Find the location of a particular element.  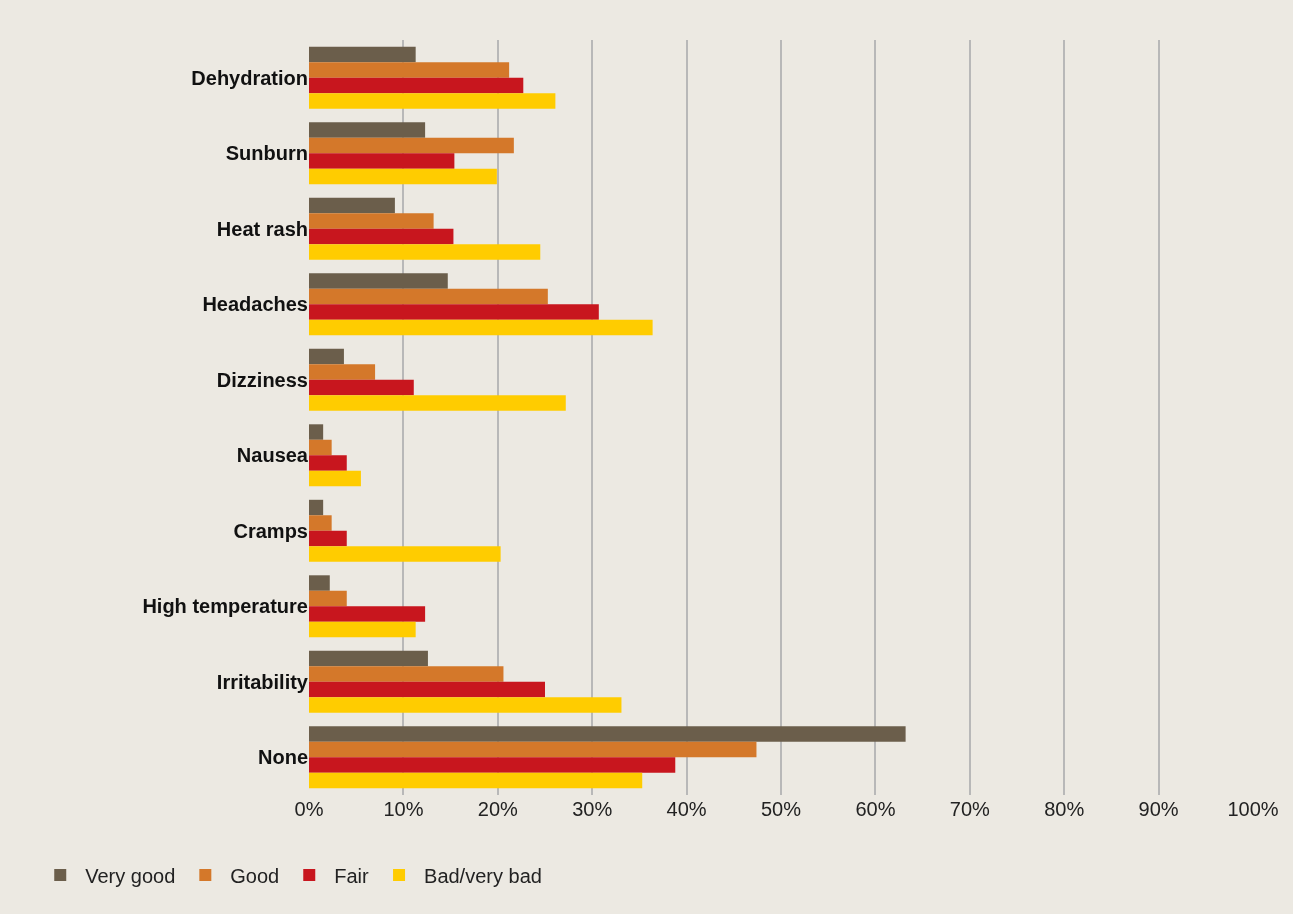

y-tick-label: Sunburn is located at coordinates (266, 153).